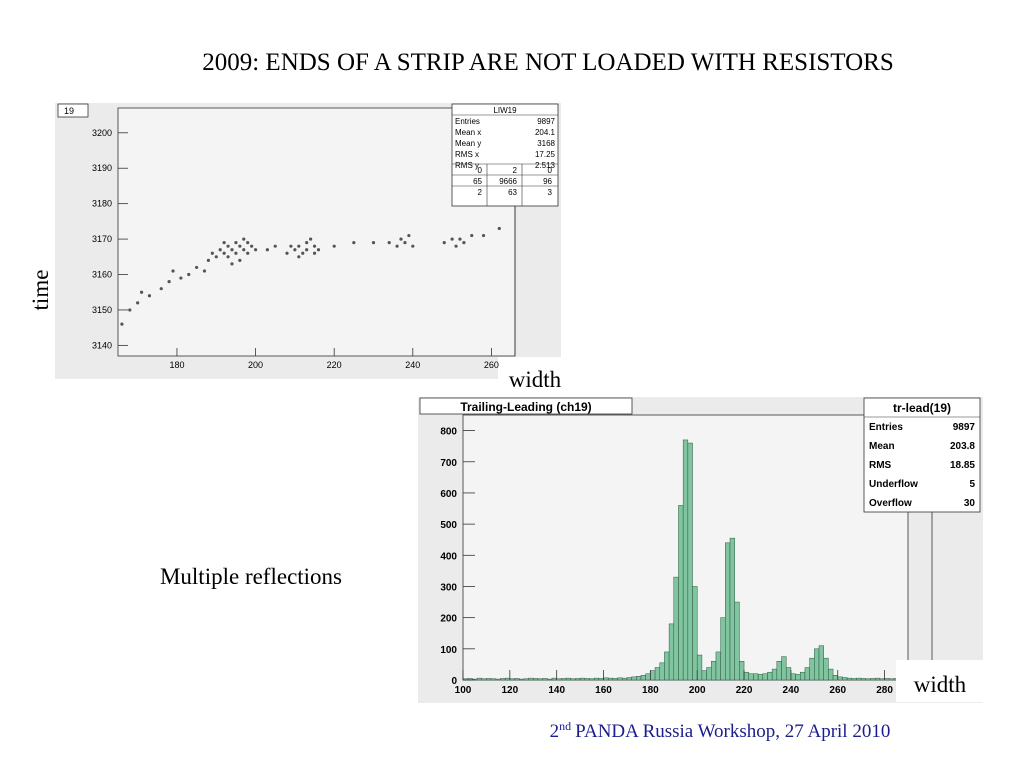 This screenshot has height=767, width=1023. I want to click on title-box, so click(526, 406).